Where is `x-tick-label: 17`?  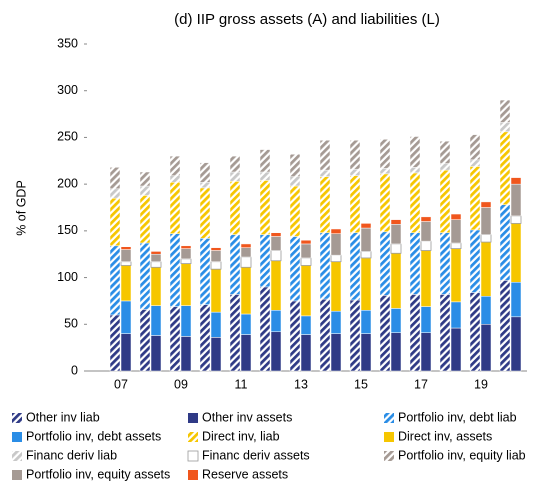
x-tick-label: 17 is located at coordinates (421, 384).